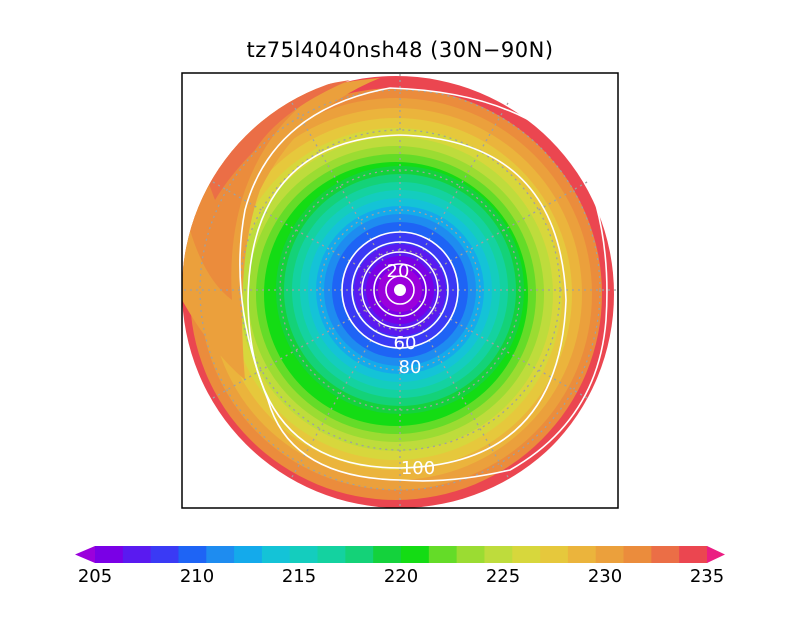  Describe the element at coordinates (401, 576) in the screenshot. I see `colorbar-tick-label: 220` at that location.